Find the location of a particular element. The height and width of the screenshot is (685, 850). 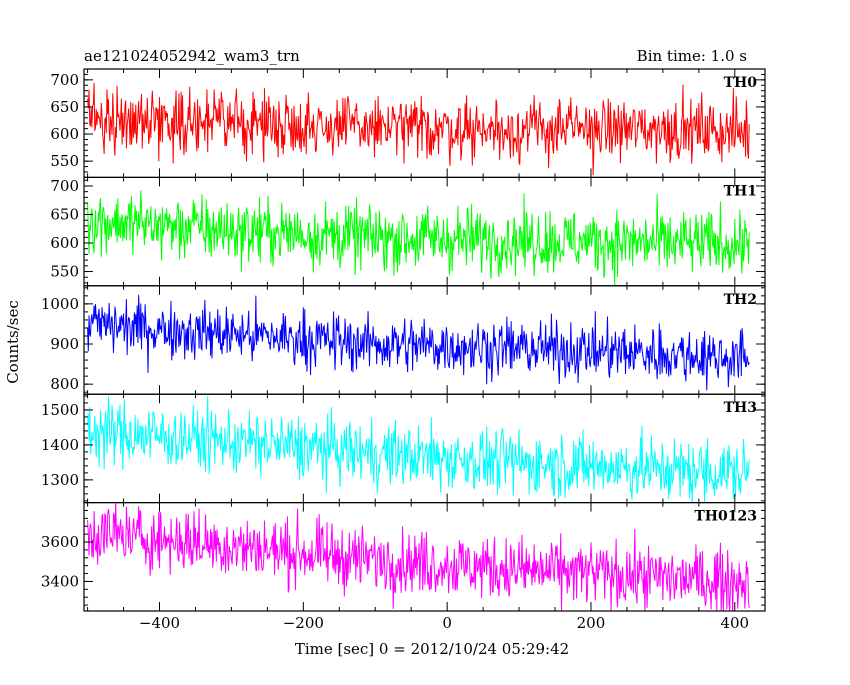

y-tick-label: 1500 is located at coordinates (60, 410).